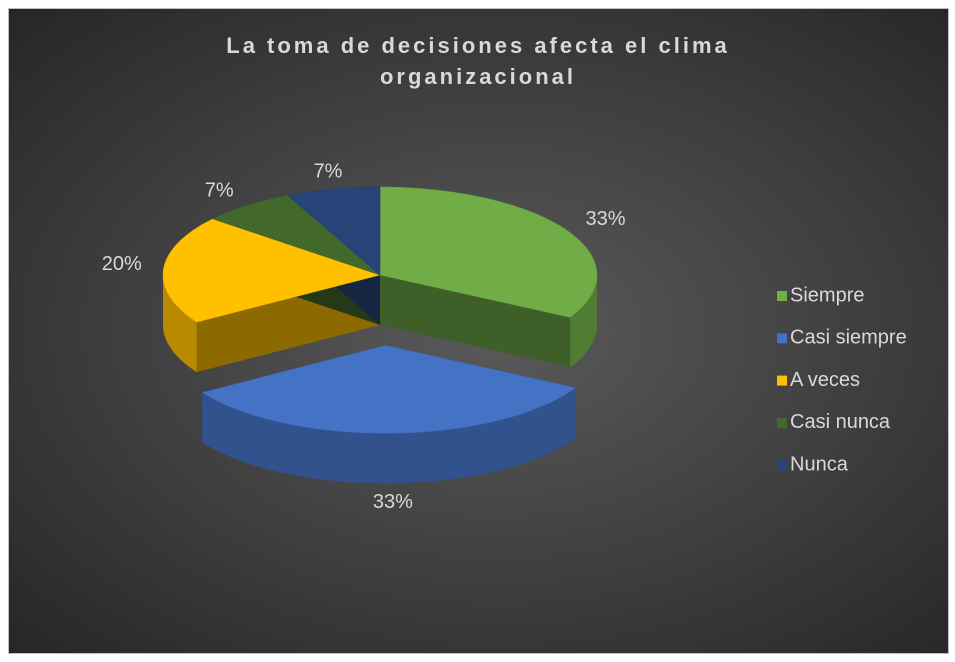 This screenshot has height=662, width=955. What do you see at coordinates (825, 380) in the screenshot?
I see `legend-label: A veces` at bounding box center [825, 380].